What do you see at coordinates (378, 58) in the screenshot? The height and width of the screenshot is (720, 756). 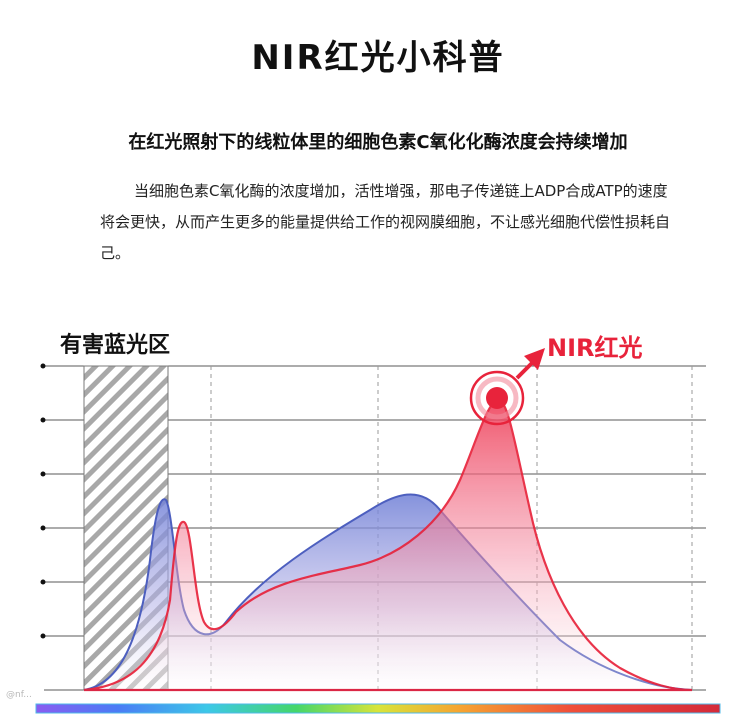 I see `page-title: NIR红光小科普` at bounding box center [378, 58].